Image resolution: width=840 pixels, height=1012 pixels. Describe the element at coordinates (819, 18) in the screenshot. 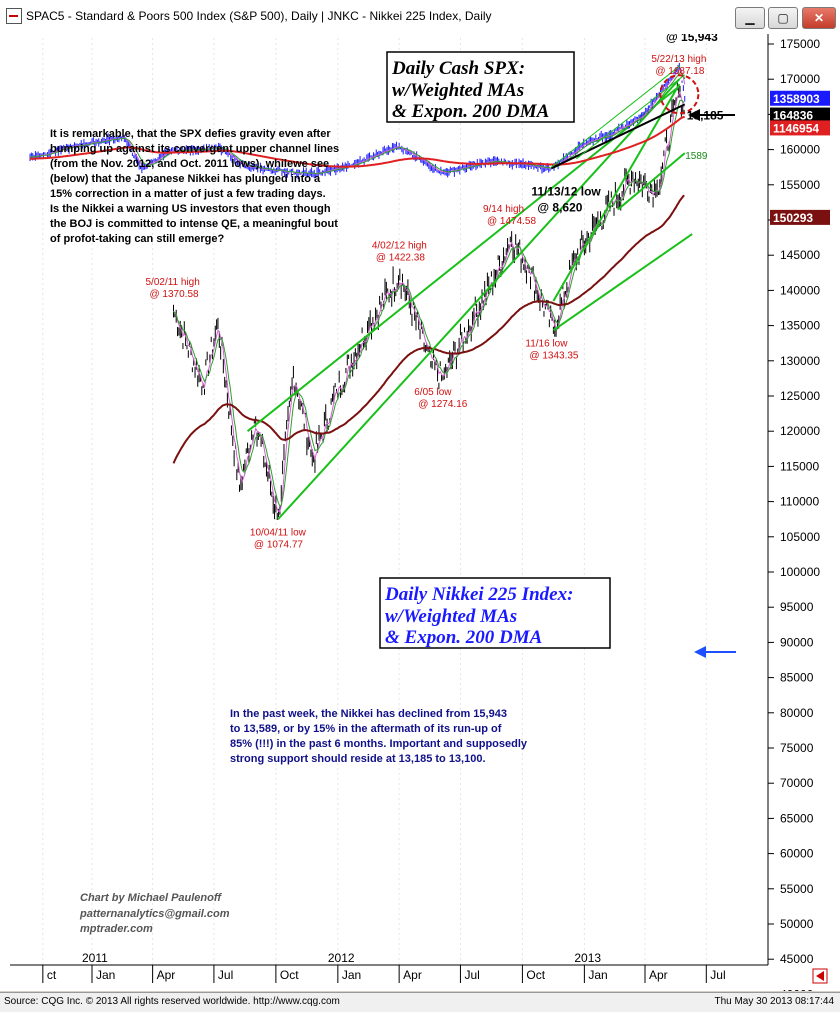

I see `close-button: ✕` at that location.